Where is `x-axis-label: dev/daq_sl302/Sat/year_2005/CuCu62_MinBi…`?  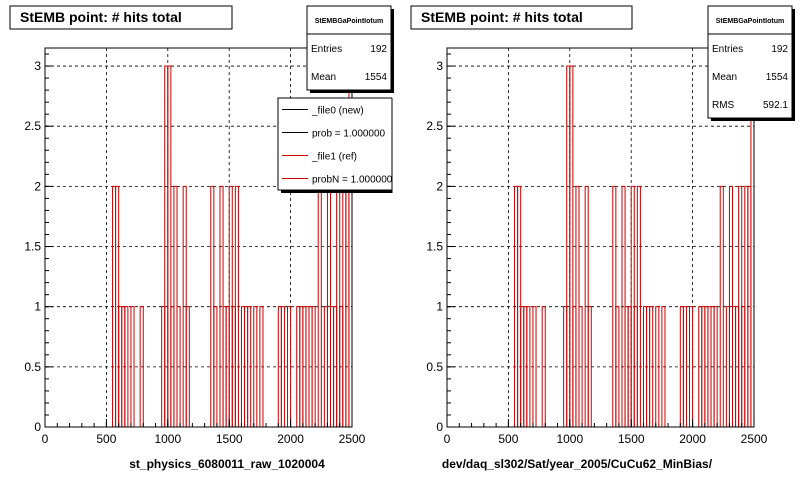 x-axis-label: dev/daq_sl302/Sat/year_2005/CuCu62_MinBi… is located at coordinates (577, 464).